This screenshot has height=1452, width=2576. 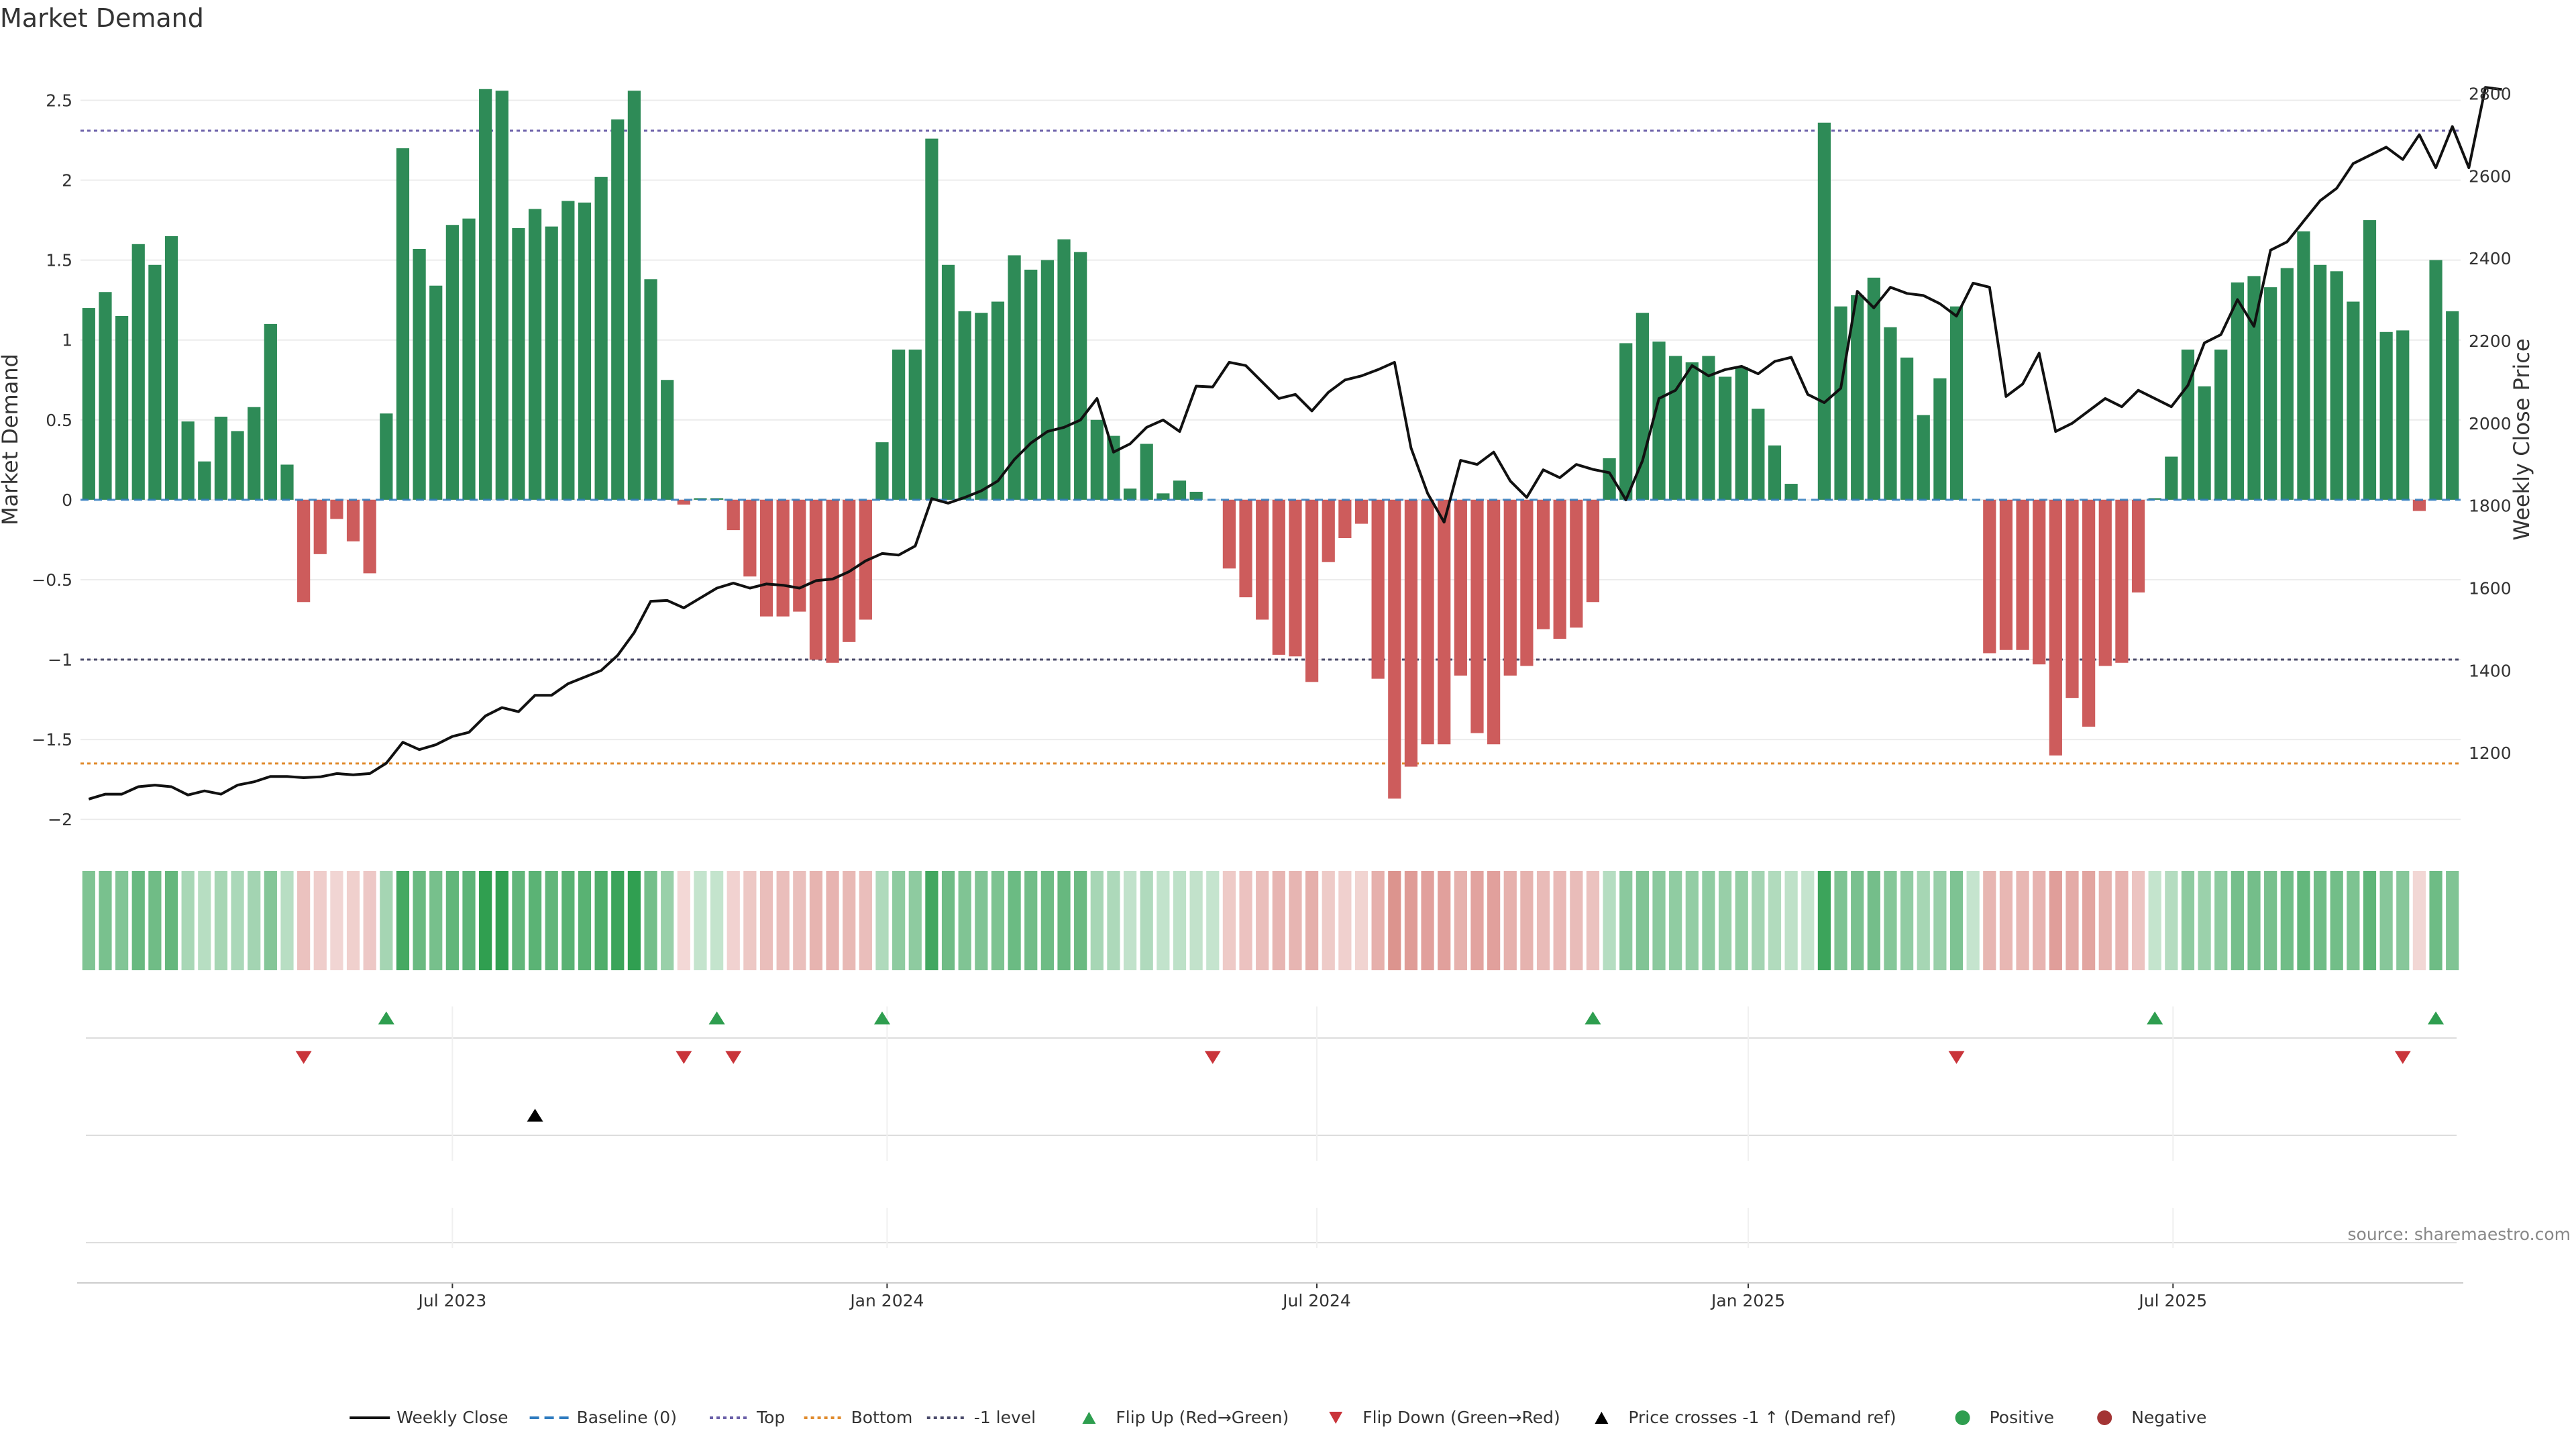 What do you see at coordinates (1745, 1418) in the screenshot?
I see `legend-entry: Price crosses -1 ↑ (Demand ref)` at bounding box center [1745, 1418].